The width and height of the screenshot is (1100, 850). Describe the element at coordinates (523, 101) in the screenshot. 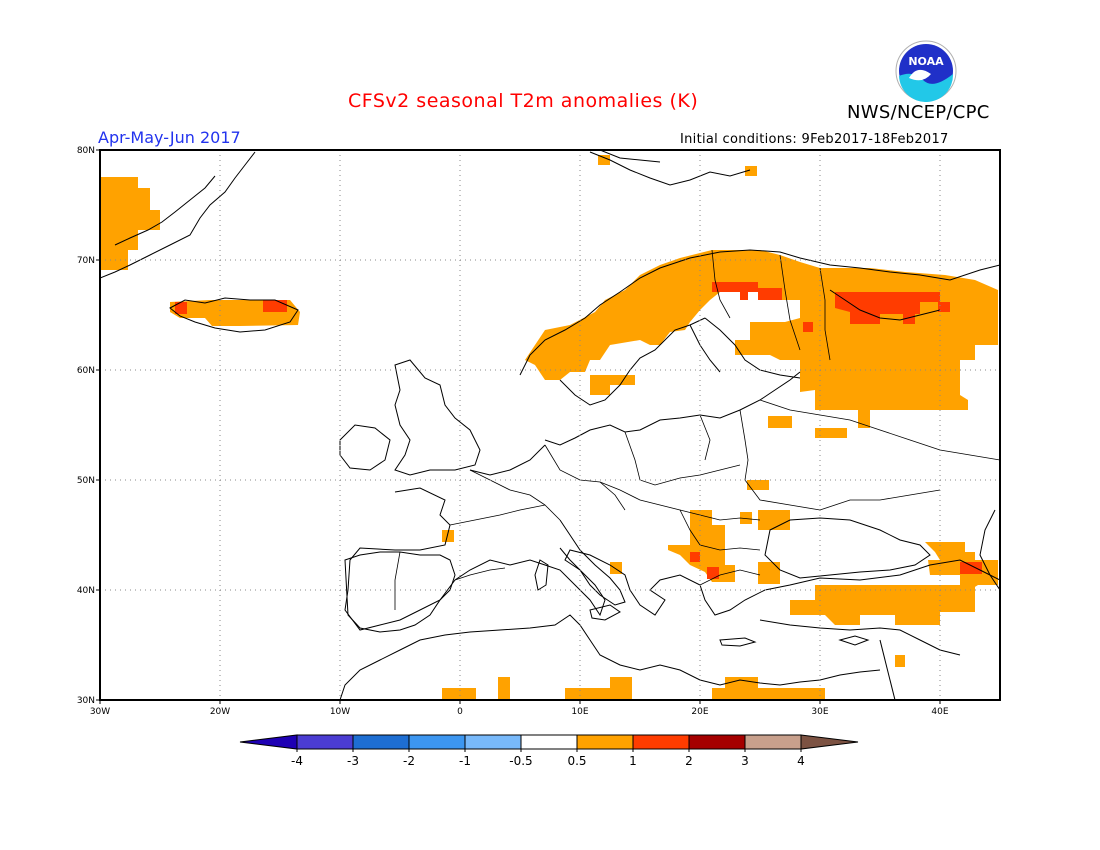

I see `map-title: CFSv2 seasonal T2m anomalies (K)` at that location.